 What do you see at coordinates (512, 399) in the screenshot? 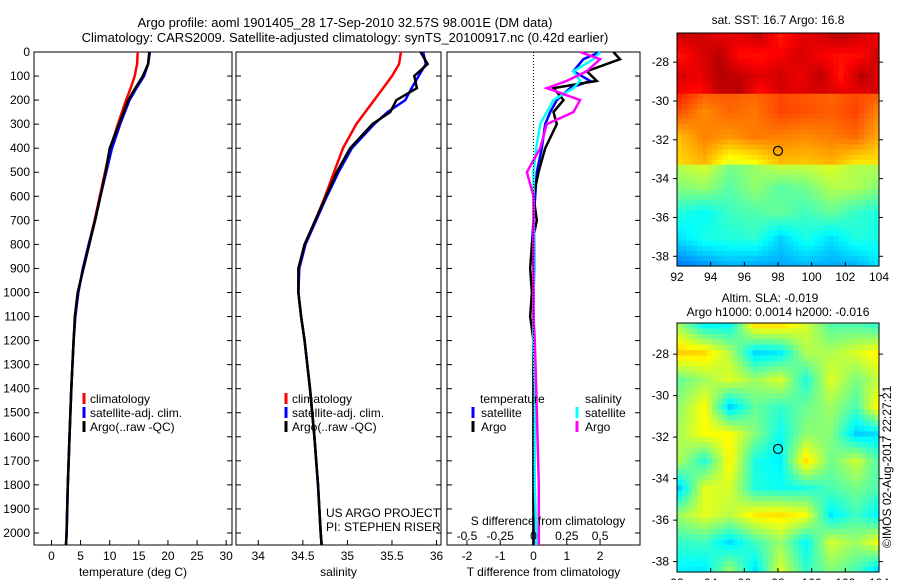
I see `legend-temperature-heading: temperature` at bounding box center [512, 399].